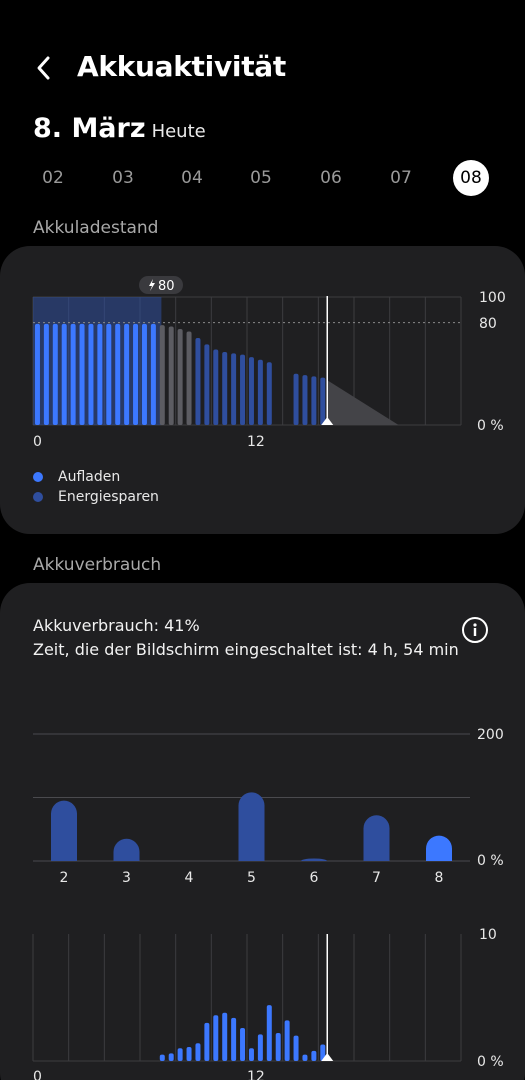  Describe the element at coordinates (331, 178) in the screenshot. I see `day-item: 06` at that location.